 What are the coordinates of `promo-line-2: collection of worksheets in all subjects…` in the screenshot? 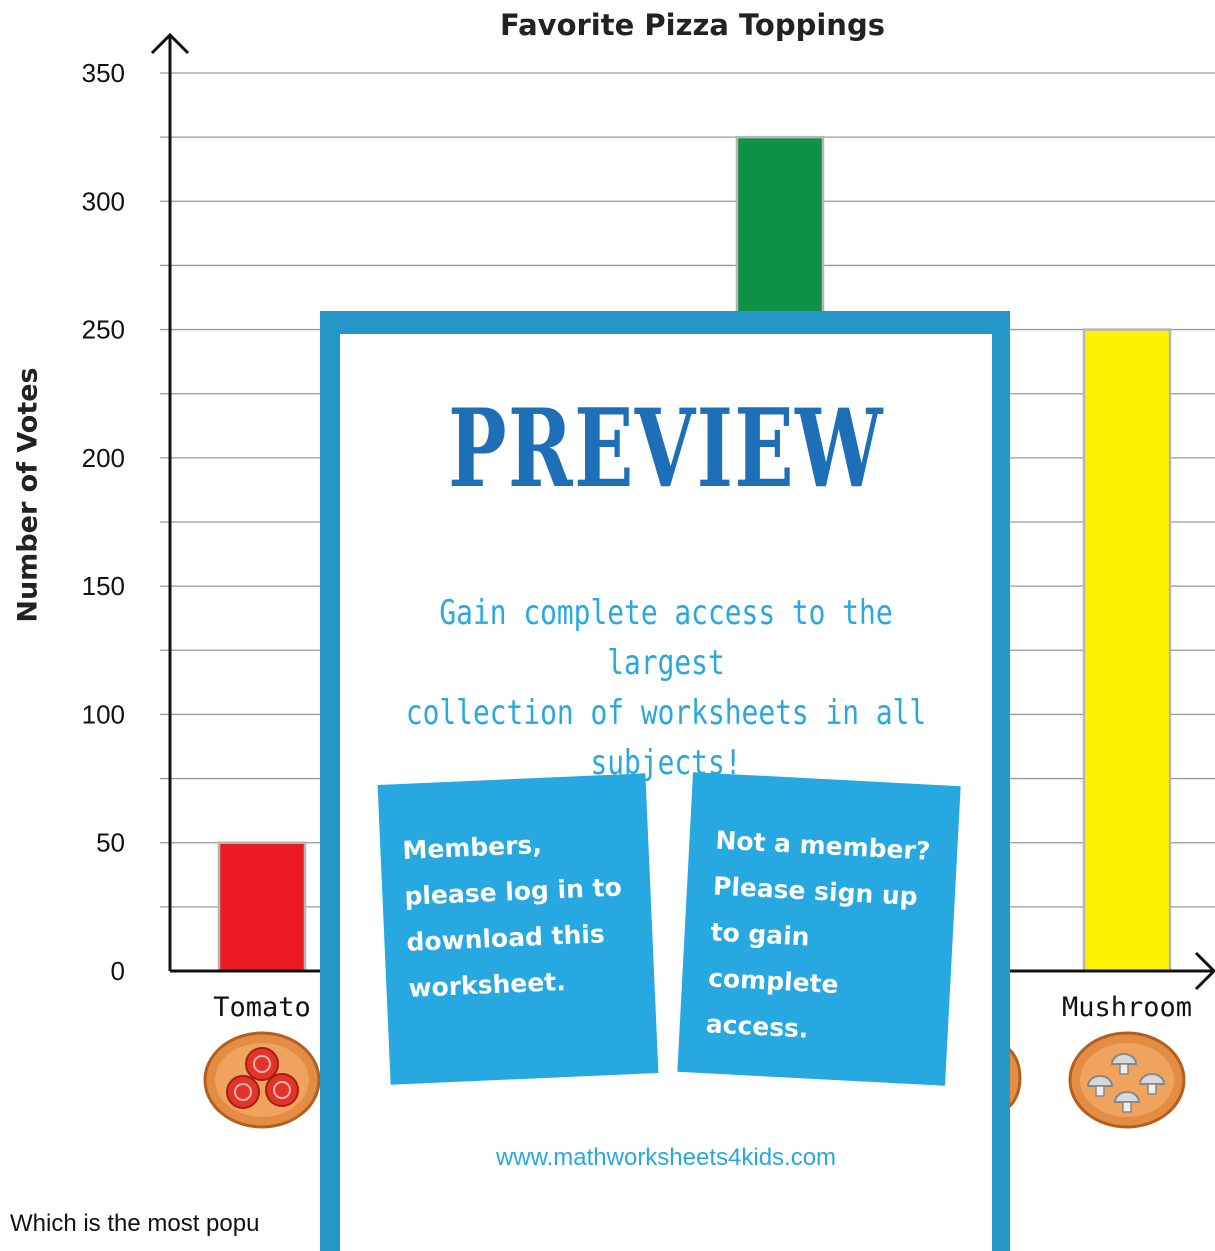 It's located at (666, 738).